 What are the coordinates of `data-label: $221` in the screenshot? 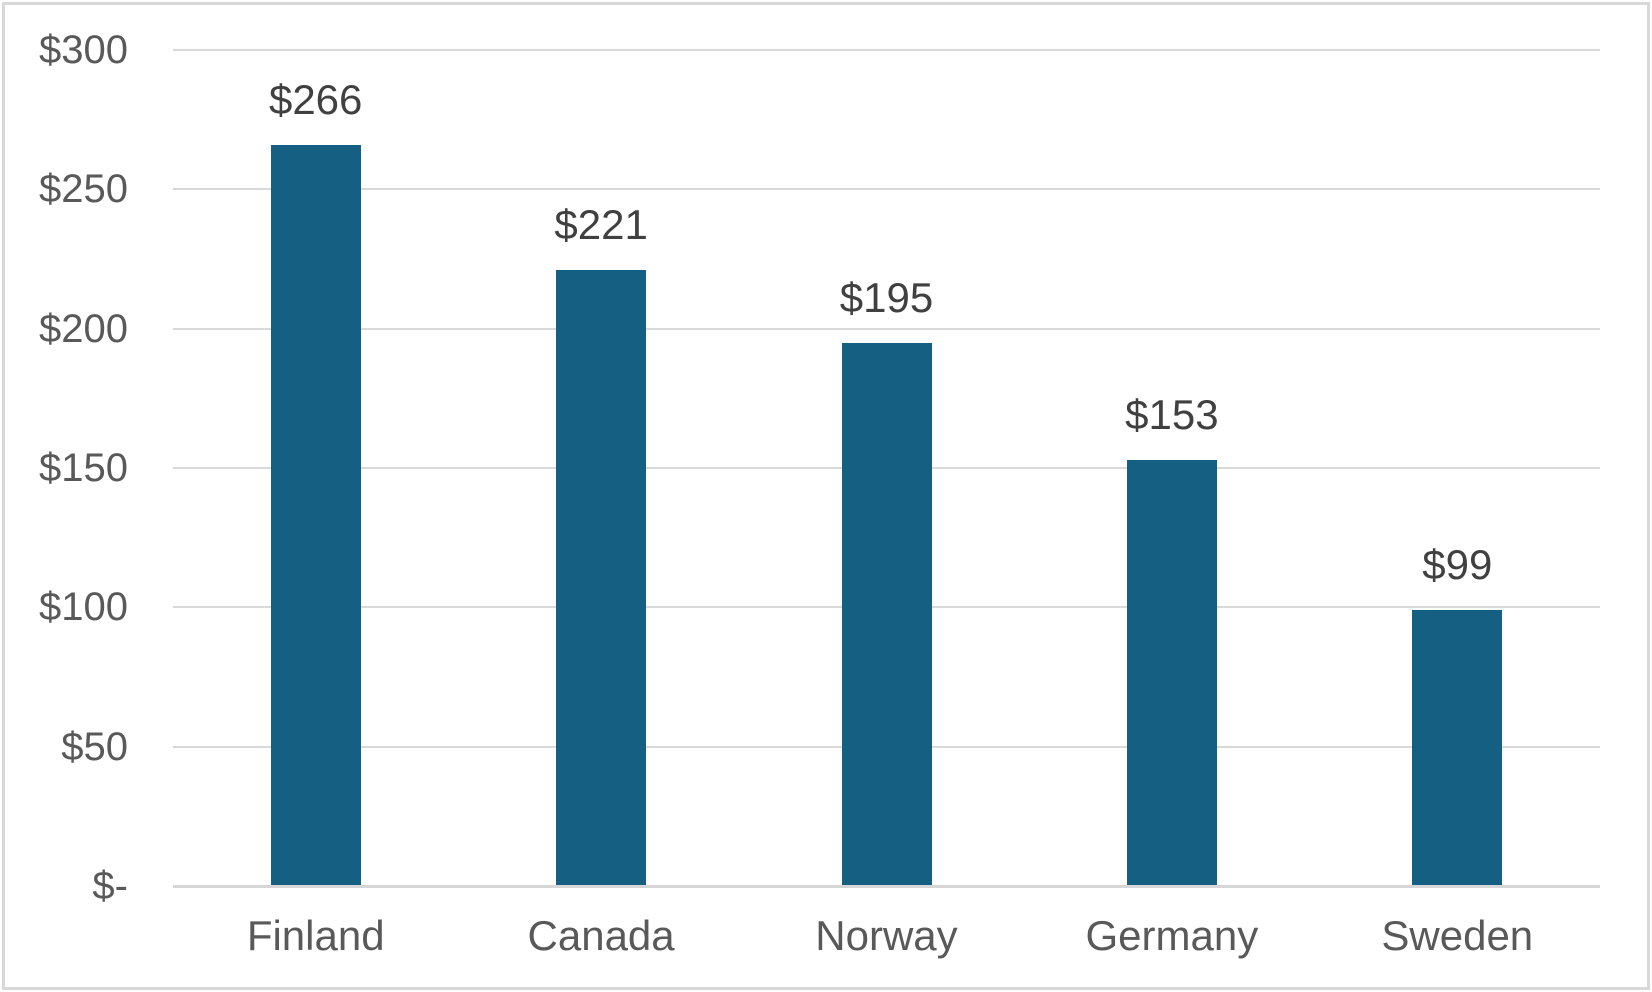 It's located at (601, 225).